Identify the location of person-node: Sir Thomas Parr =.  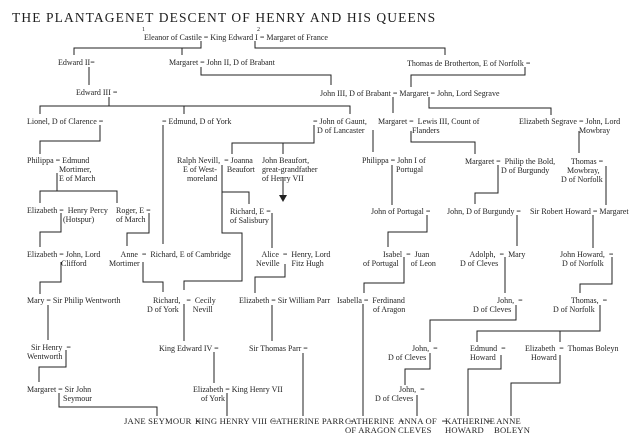
(278, 348).